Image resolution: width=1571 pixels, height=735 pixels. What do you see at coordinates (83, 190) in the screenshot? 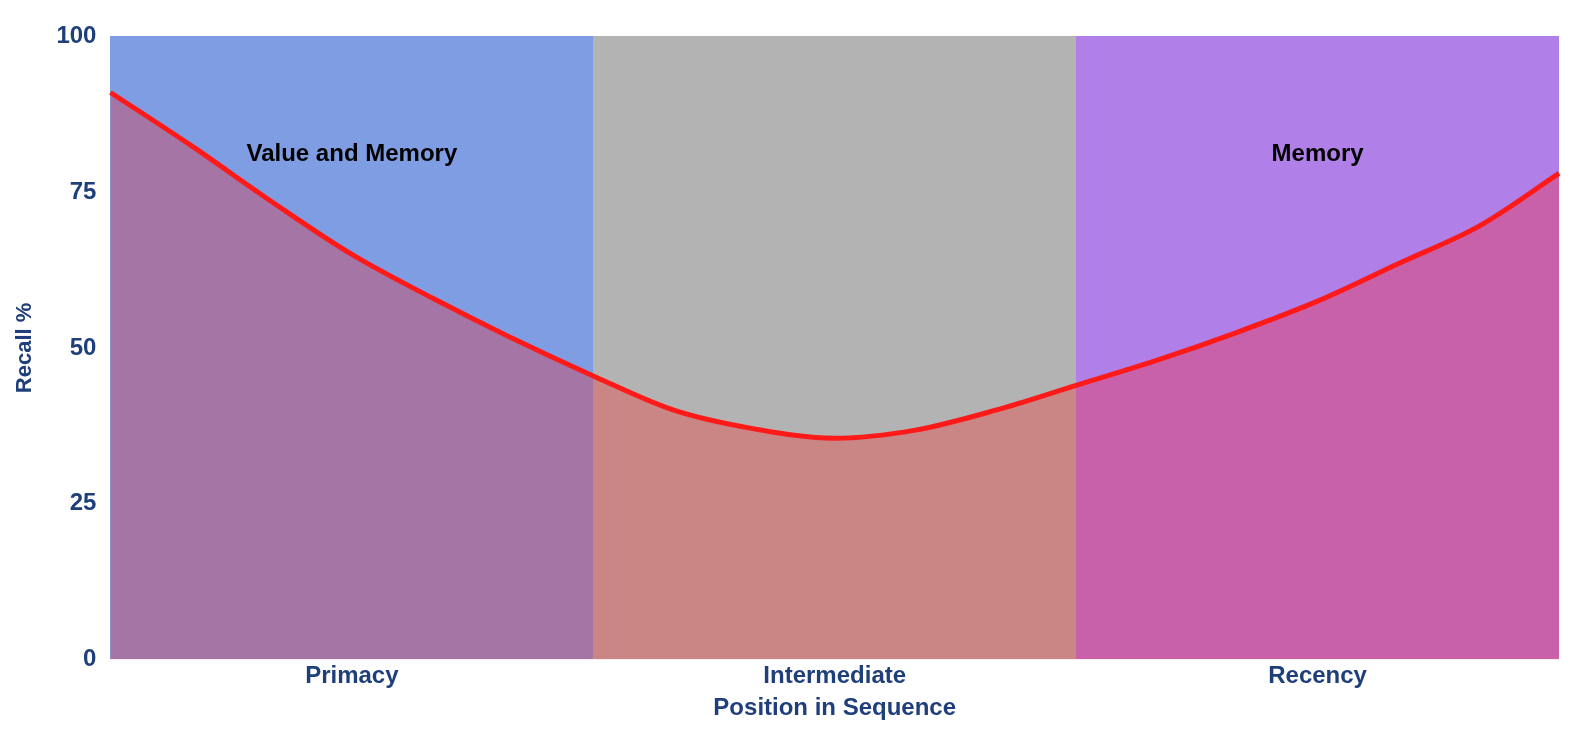
I see `y-tick-label: 75` at bounding box center [83, 190].